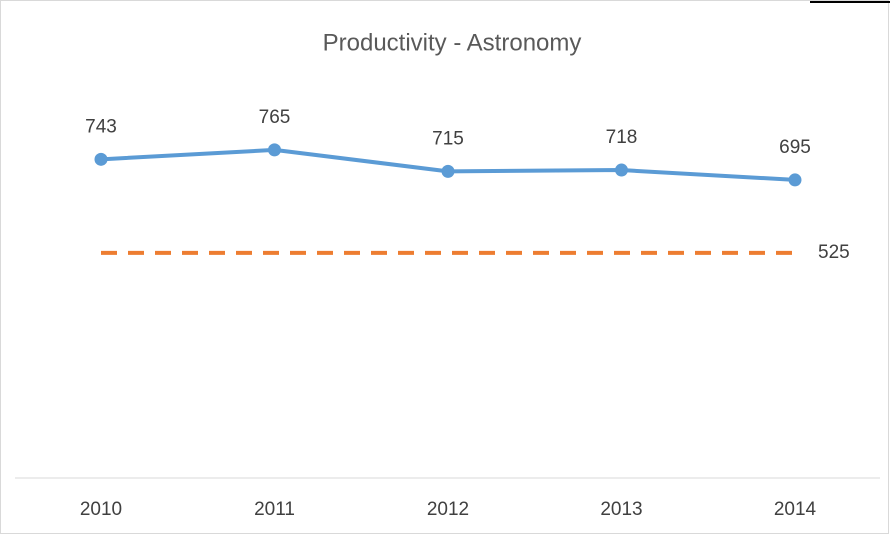 This screenshot has height=535, width=890. Describe the element at coordinates (275, 117) in the screenshot. I see `data-label: 765` at that location.